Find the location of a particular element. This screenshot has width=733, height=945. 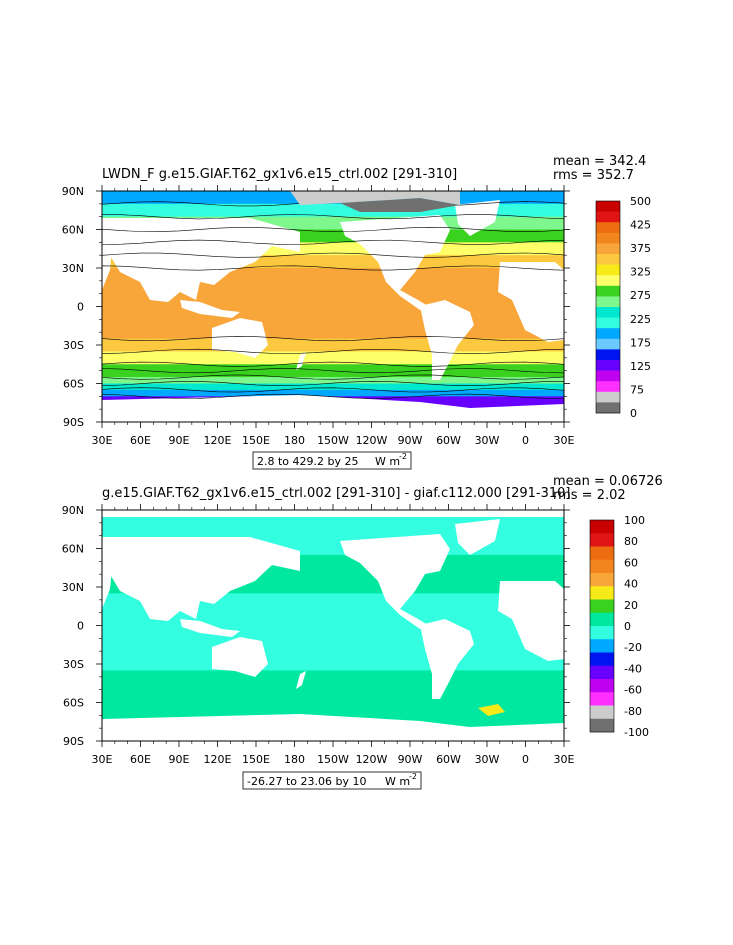

anomaly-patch is located at coordinates (491, 710).